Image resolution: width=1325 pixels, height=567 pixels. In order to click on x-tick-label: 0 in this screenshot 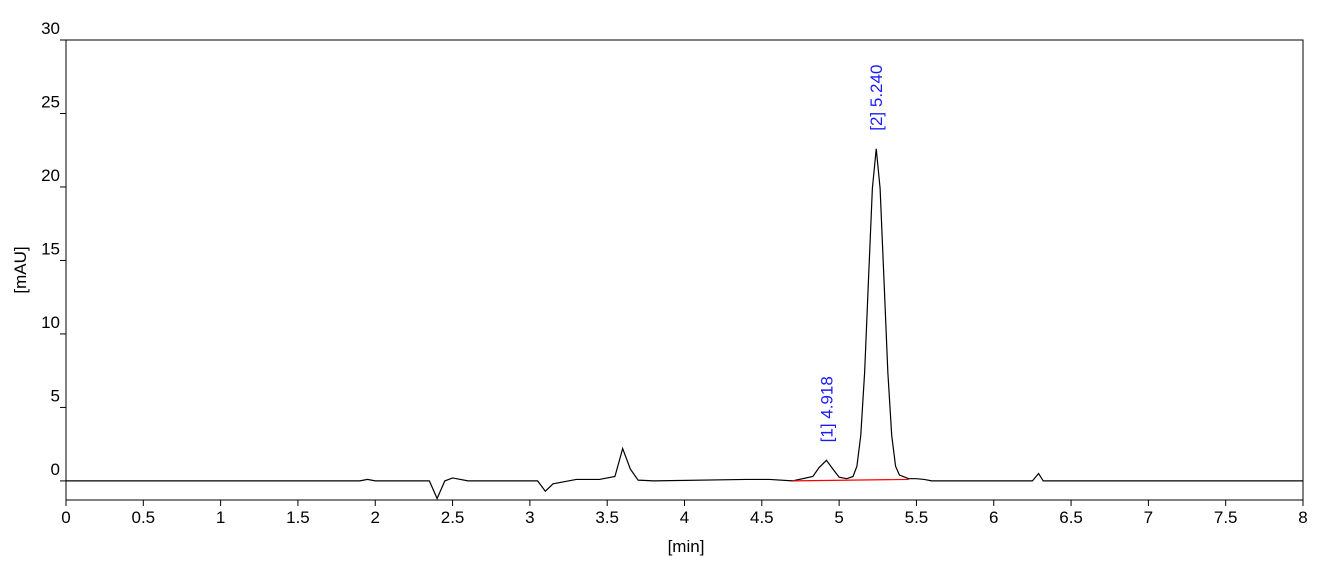, I will do `click(65, 517)`.